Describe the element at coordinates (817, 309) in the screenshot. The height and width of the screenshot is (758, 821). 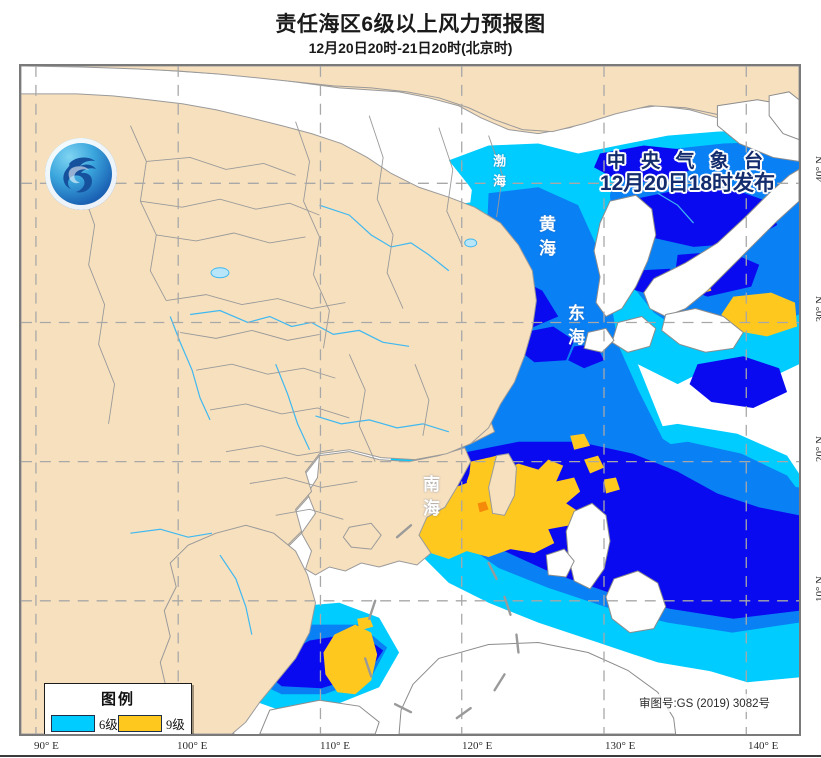
I see `lat-tick-30: 30° N` at that location.